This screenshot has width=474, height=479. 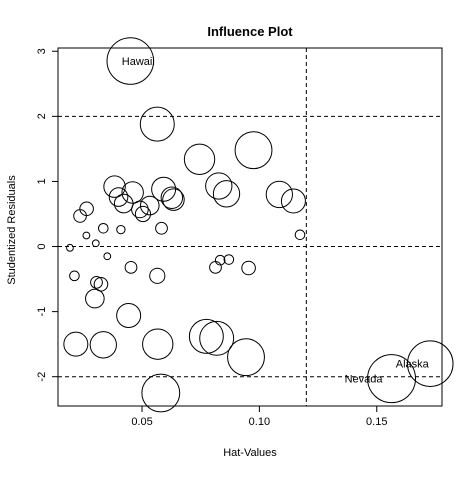 I want to click on y-tick-label: 1, so click(x=42, y=181).